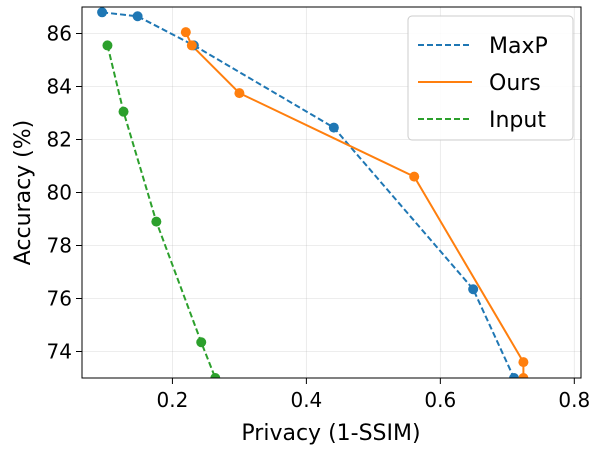 This screenshot has width=599, height=452. Describe the element at coordinates (59, 140) in the screenshot. I see `y-tick-label: 82` at that location.